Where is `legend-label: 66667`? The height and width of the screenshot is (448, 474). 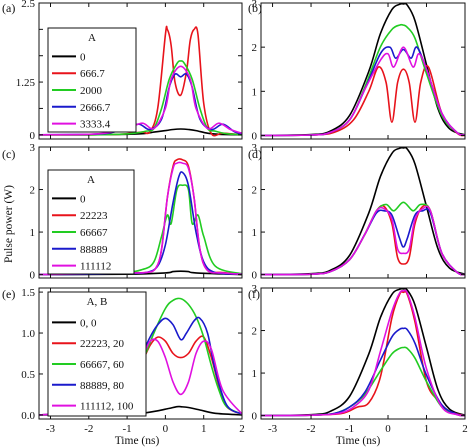 legend-label: 66667 is located at coordinates (94, 233).